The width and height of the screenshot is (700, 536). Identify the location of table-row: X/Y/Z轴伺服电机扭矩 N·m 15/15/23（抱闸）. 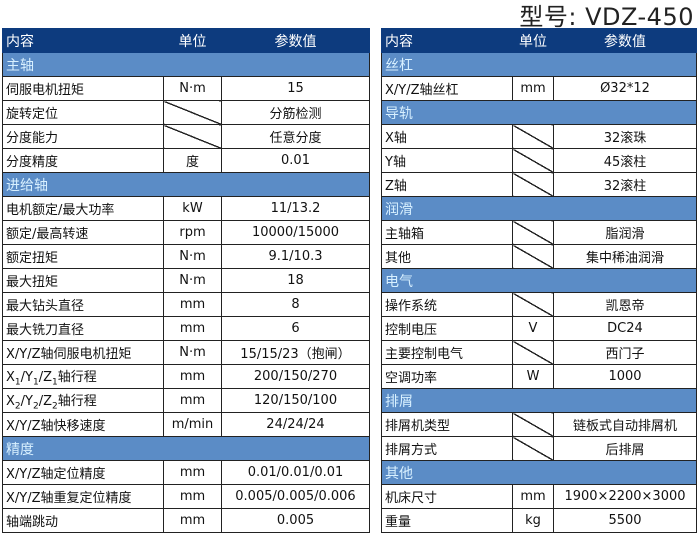
(186, 352).